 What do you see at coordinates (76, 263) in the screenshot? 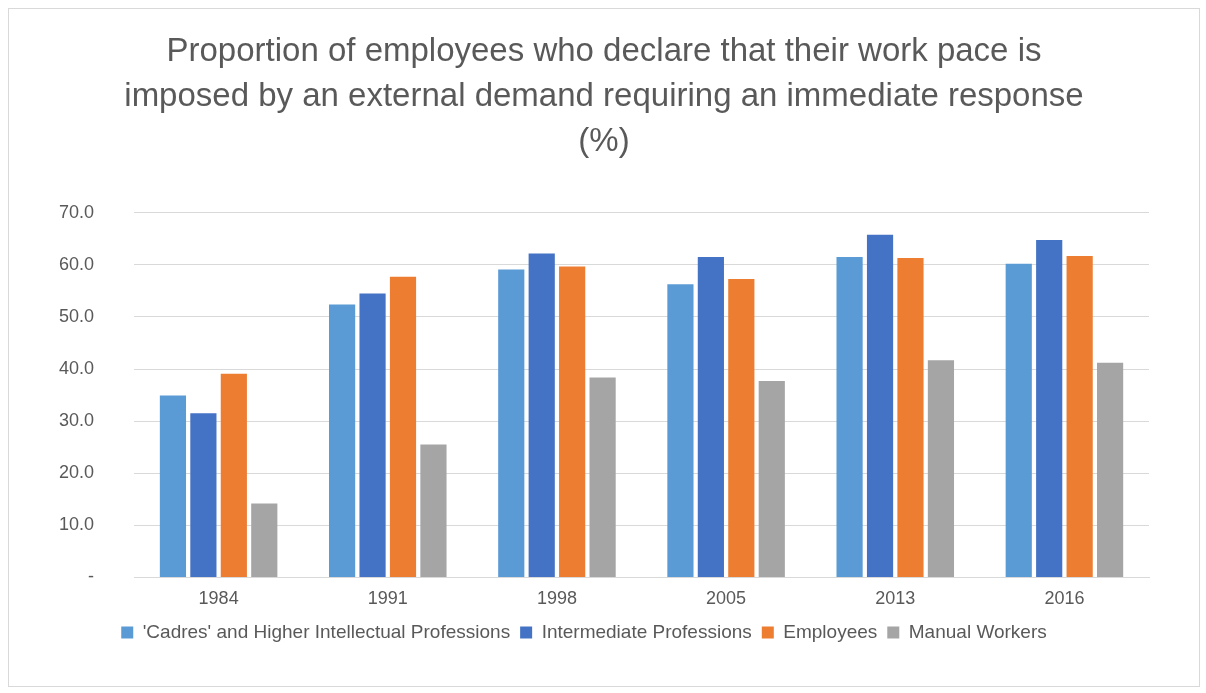
I see `y-tick-label: 60.0` at bounding box center [76, 263].